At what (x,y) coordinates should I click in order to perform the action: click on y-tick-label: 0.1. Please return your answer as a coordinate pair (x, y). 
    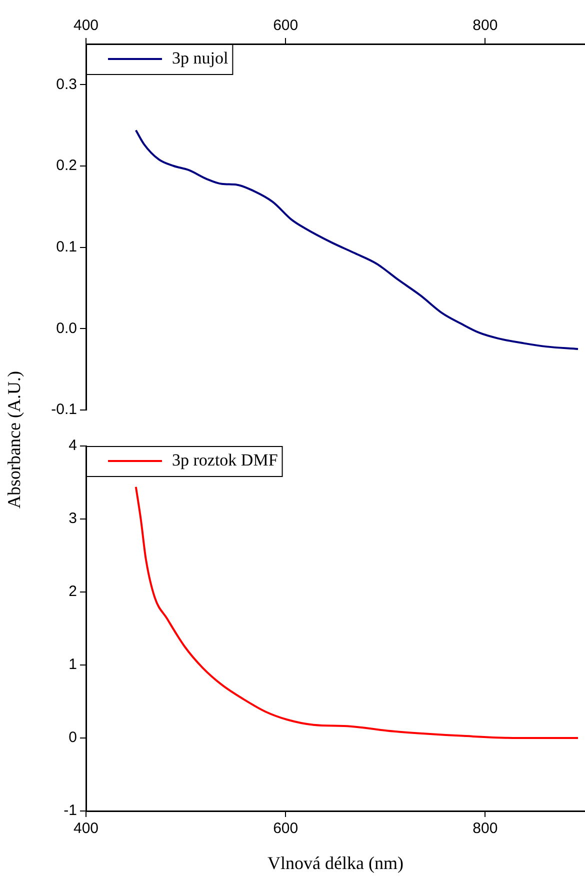
    Looking at the image, I should click on (66, 247).